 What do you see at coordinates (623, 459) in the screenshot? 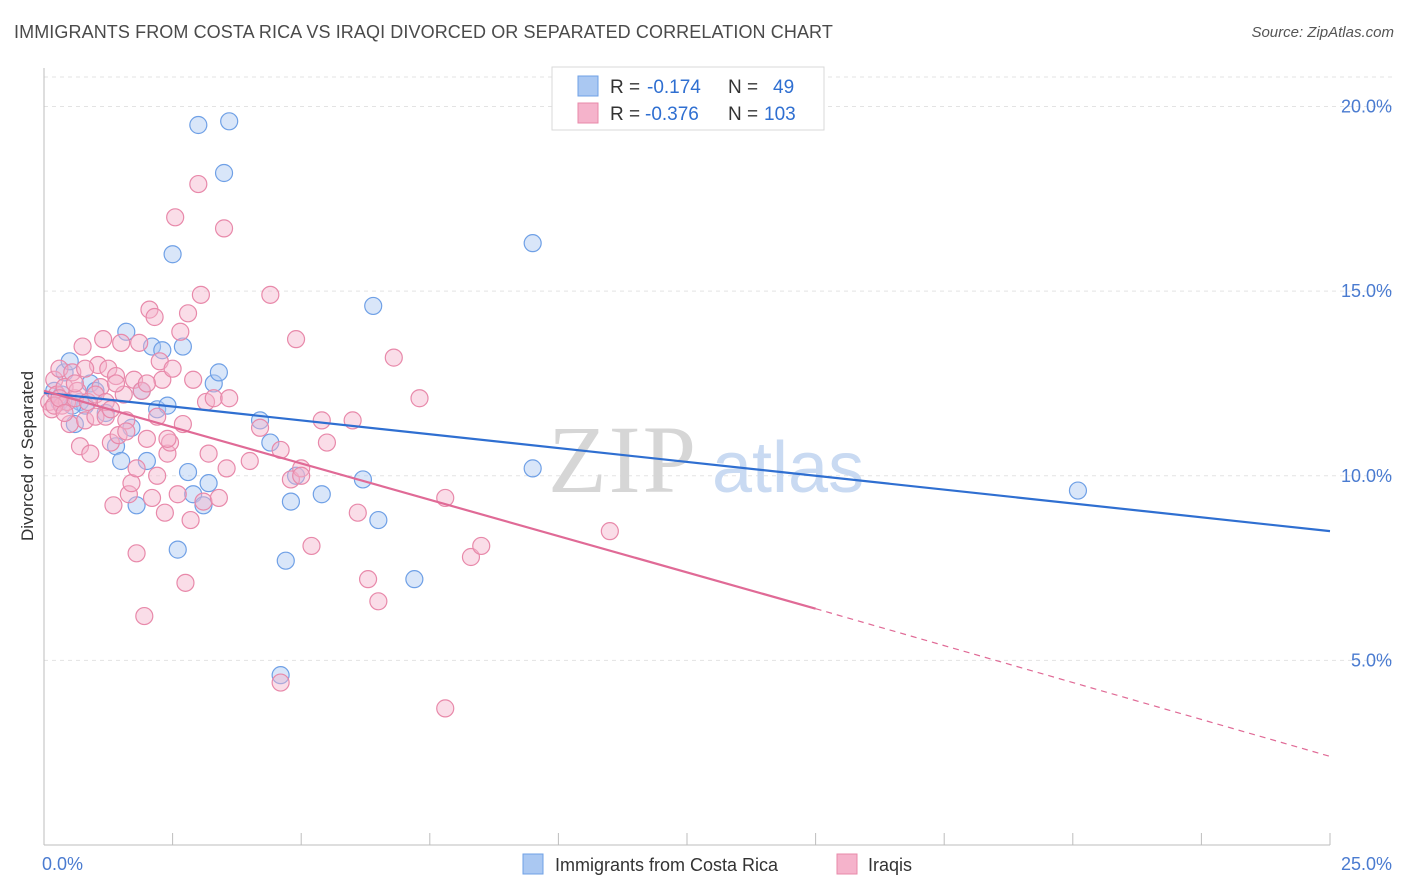
I see `watermark-zip: ZIP` at bounding box center [623, 459].